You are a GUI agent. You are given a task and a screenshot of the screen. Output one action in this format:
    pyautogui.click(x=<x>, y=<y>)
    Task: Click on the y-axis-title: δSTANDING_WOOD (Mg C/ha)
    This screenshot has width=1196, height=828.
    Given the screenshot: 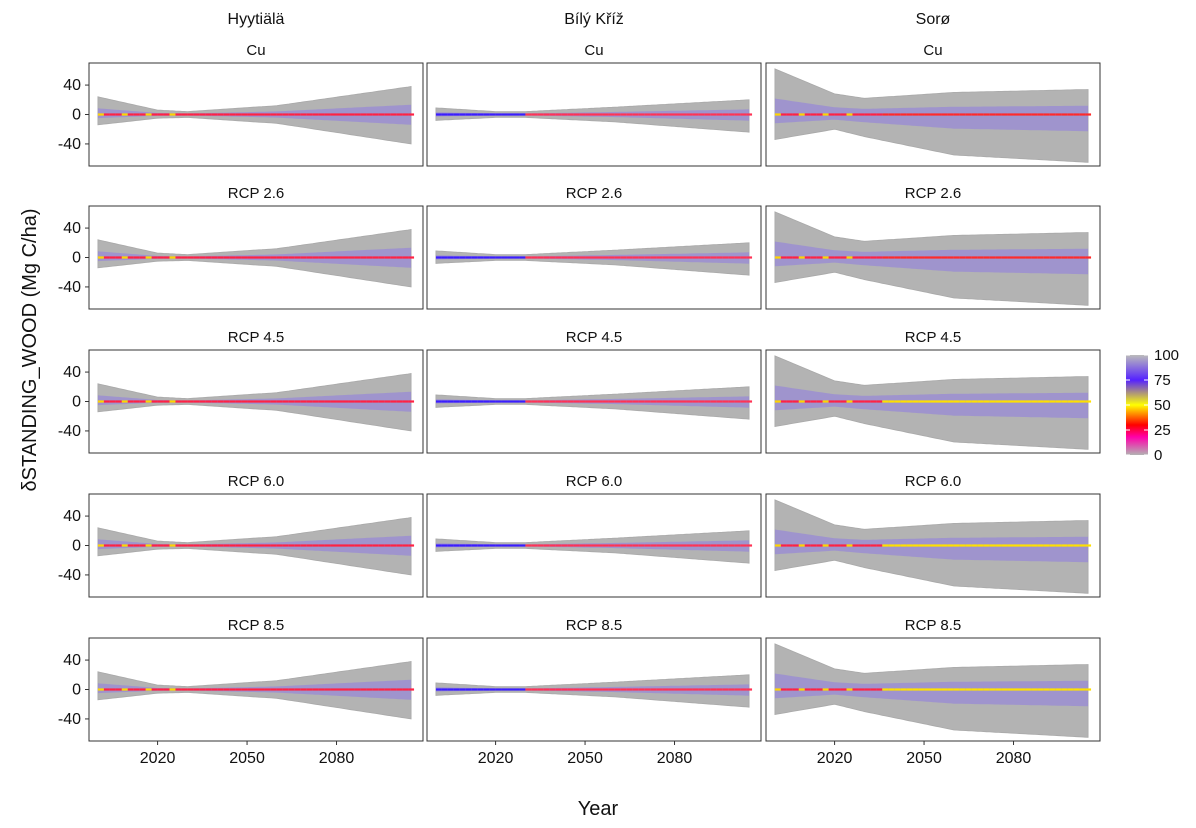 What is the action you would take?
    pyautogui.click(x=30, y=349)
    